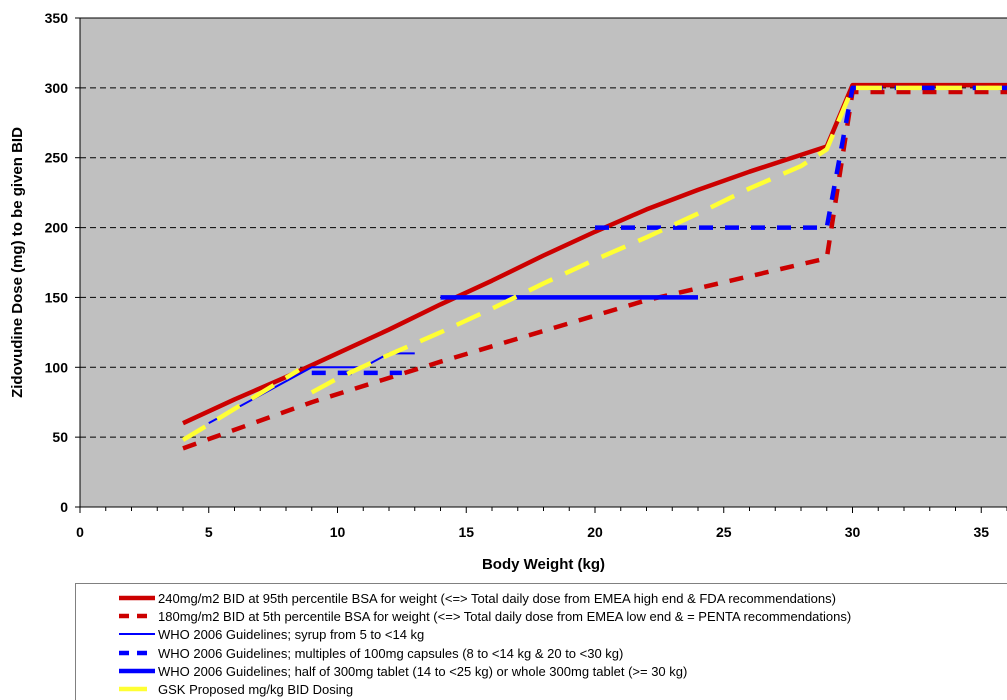  What do you see at coordinates (60, 437) in the screenshot?
I see `y-tick-label-1: 50` at bounding box center [60, 437].